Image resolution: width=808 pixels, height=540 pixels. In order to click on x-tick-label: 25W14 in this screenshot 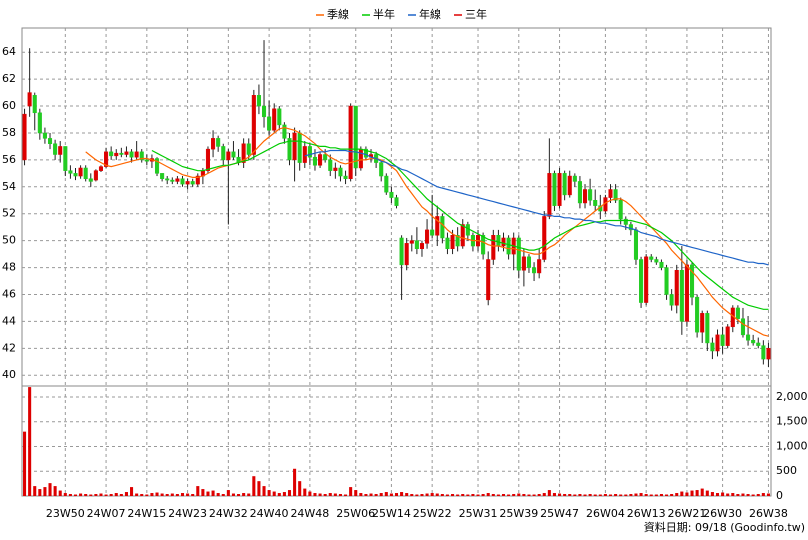, I will do `click(391, 513)`.